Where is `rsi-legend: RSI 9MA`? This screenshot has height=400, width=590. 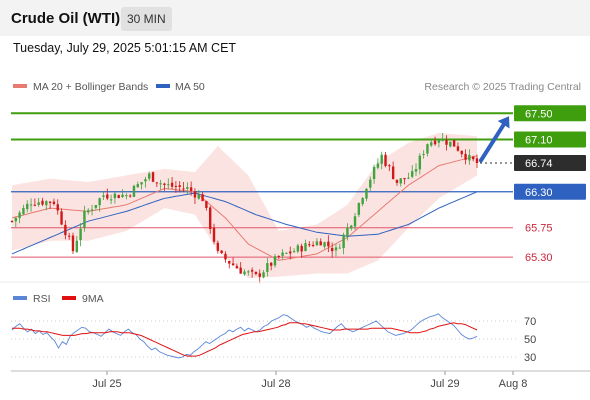
rsi-legend: RSI 9MA is located at coordinates (58, 299).